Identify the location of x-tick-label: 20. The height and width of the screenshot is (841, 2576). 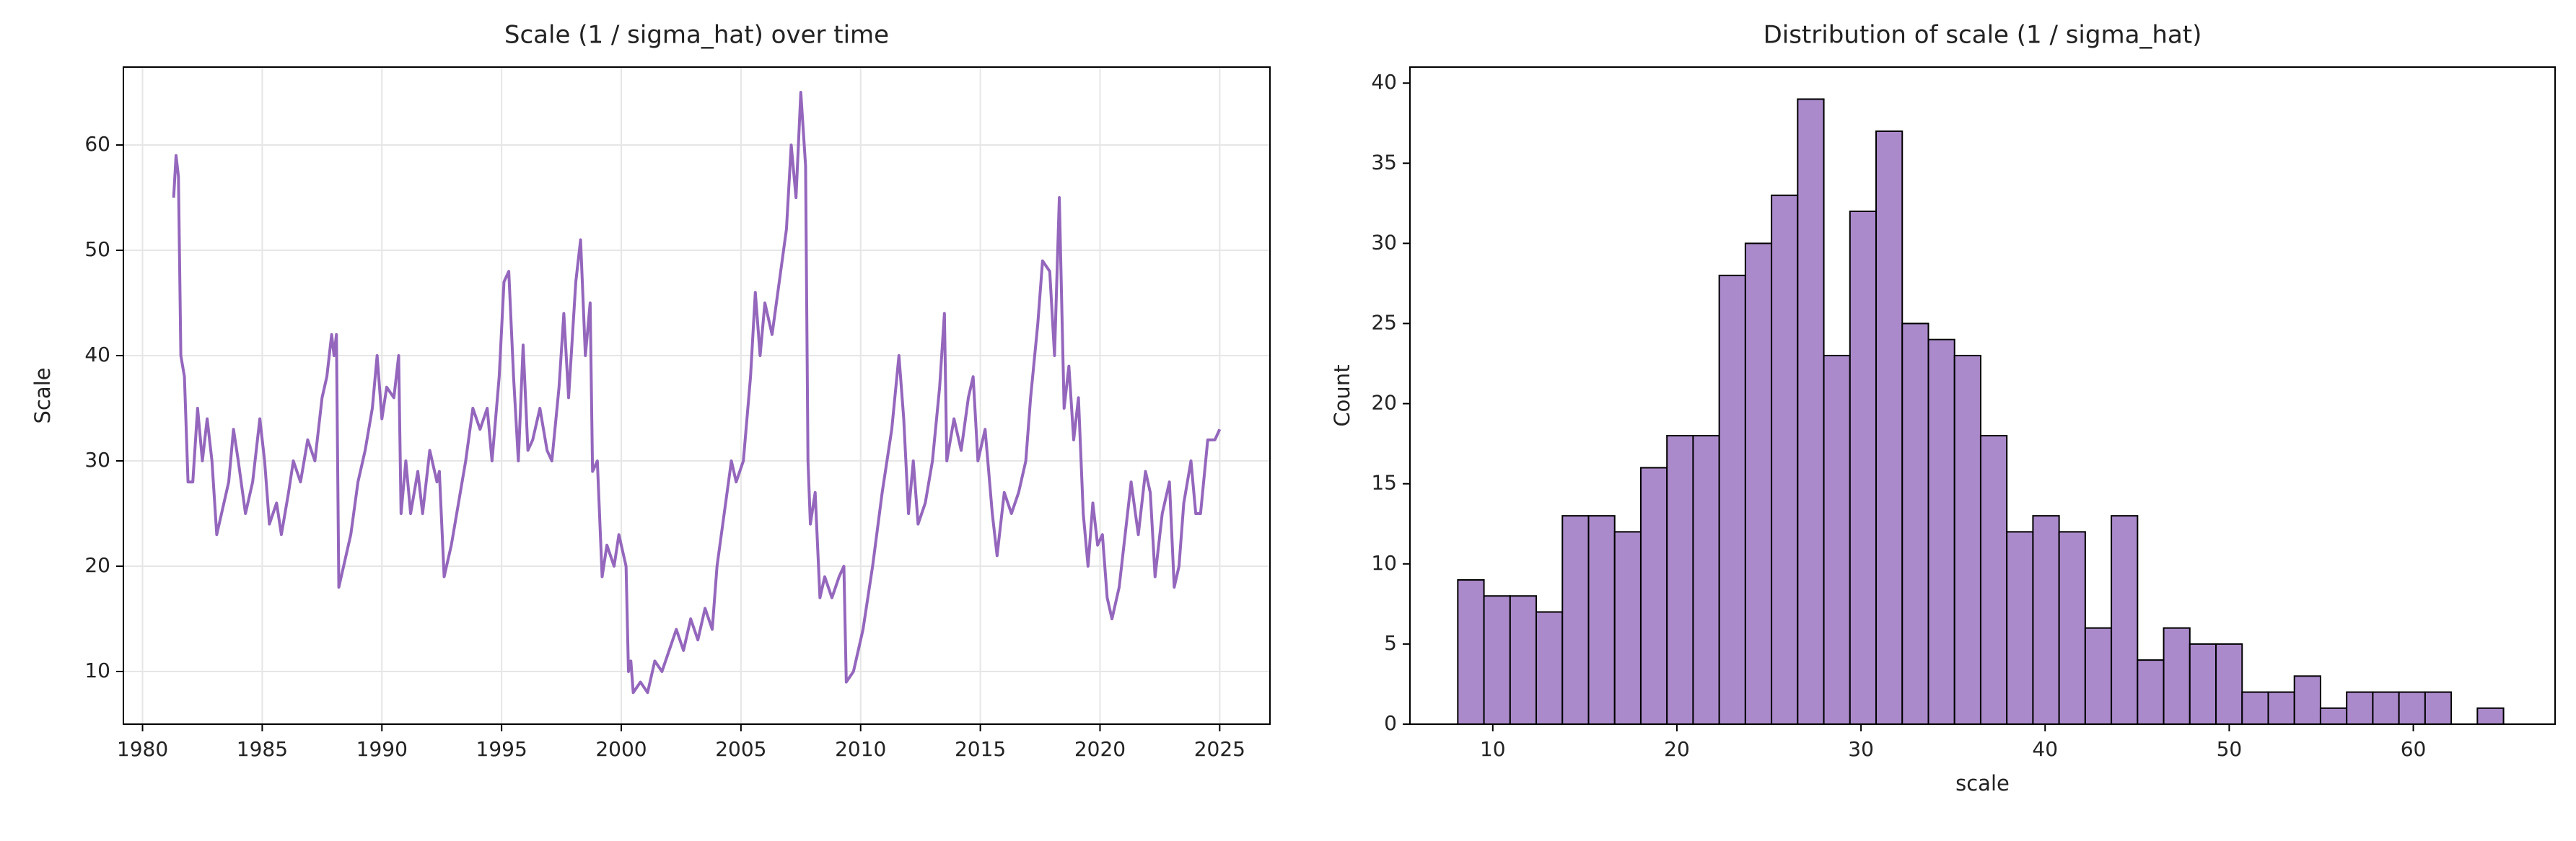
(1677, 749).